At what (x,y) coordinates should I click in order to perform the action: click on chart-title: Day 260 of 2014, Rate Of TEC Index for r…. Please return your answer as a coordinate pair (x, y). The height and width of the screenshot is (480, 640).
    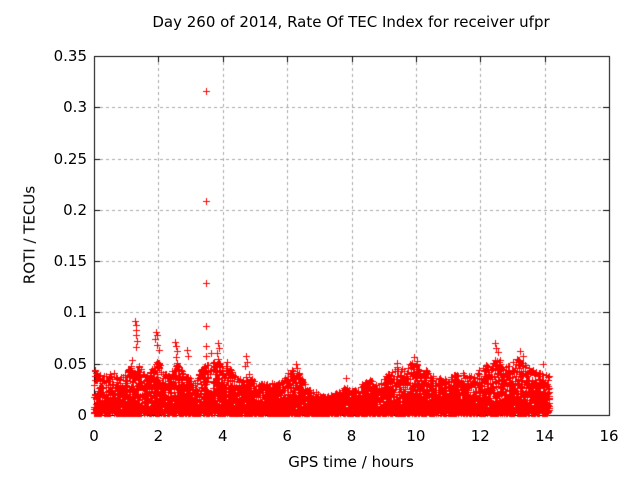
    Looking at the image, I should click on (351, 22).